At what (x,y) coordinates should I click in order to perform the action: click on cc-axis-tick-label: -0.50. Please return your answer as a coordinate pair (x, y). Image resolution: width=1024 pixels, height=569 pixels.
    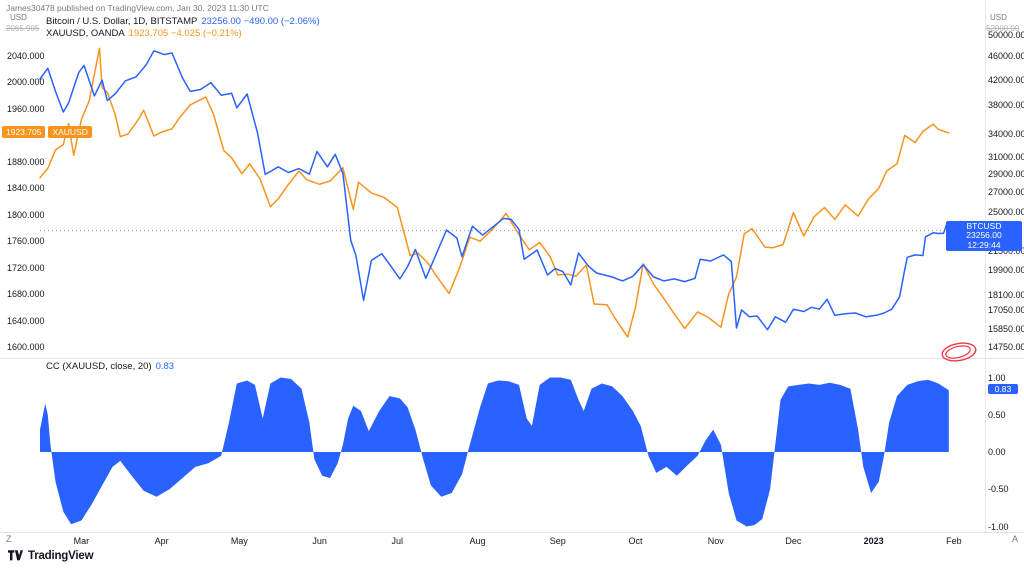
    Looking at the image, I should click on (998, 489).